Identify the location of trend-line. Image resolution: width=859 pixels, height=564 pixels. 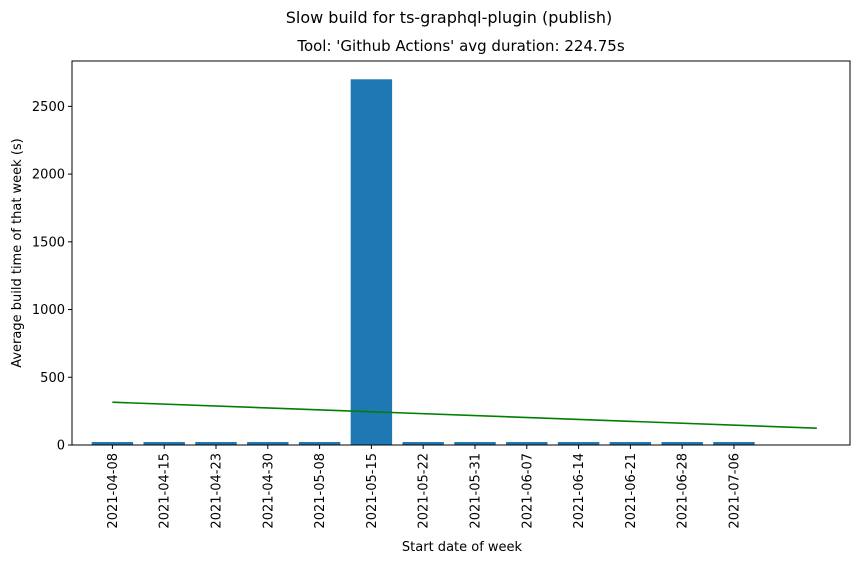
(464, 415).